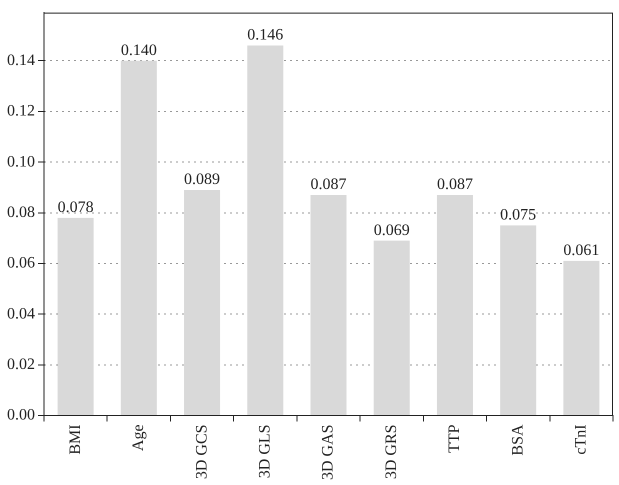 The height and width of the screenshot is (485, 619). I want to click on y-tick-label: 0.10, so click(21, 161).